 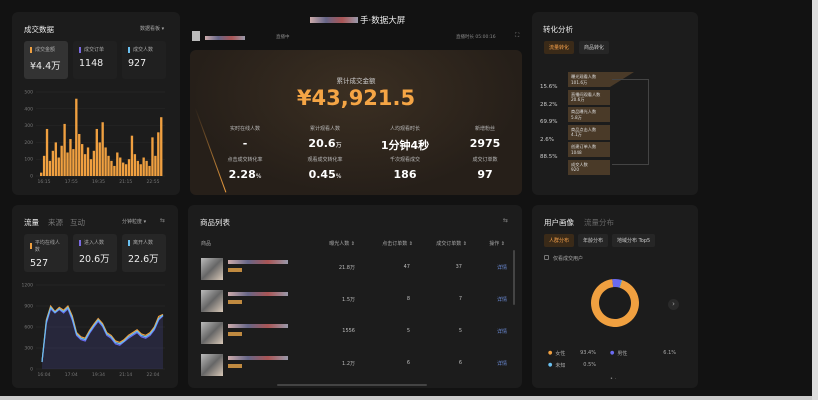 I want to click on metric-value: -, so click(x=245, y=143).